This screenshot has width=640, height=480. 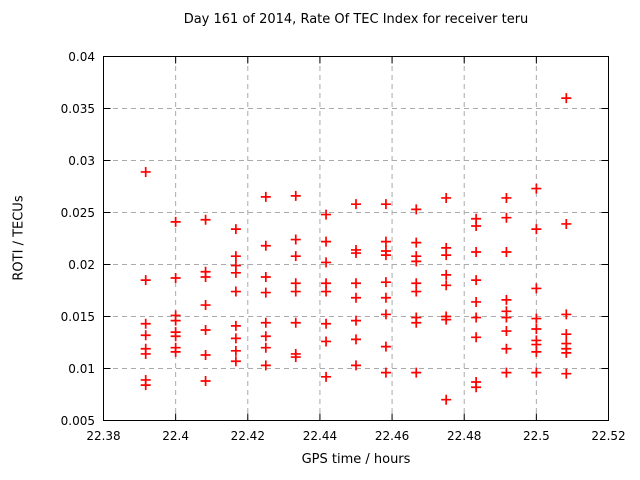 I want to click on y-tick-label: 0.02, so click(x=81, y=264).